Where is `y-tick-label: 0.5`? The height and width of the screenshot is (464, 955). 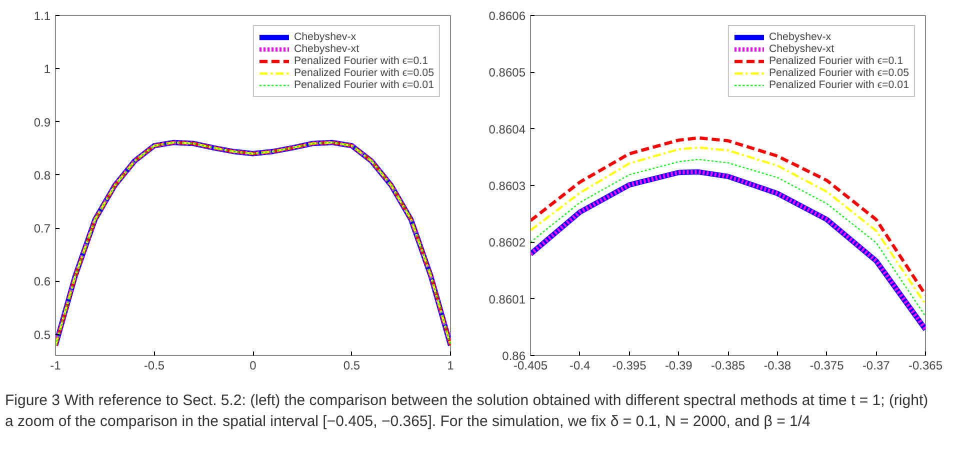 y-tick-label: 0.5 is located at coordinates (42, 335).